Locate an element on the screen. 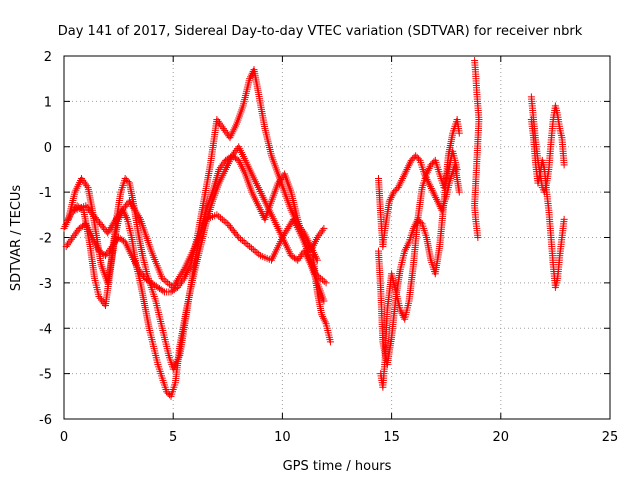 The height and width of the screenshot is (480, 640). x-tick-label: 15 is located at coordinates (391, 437).